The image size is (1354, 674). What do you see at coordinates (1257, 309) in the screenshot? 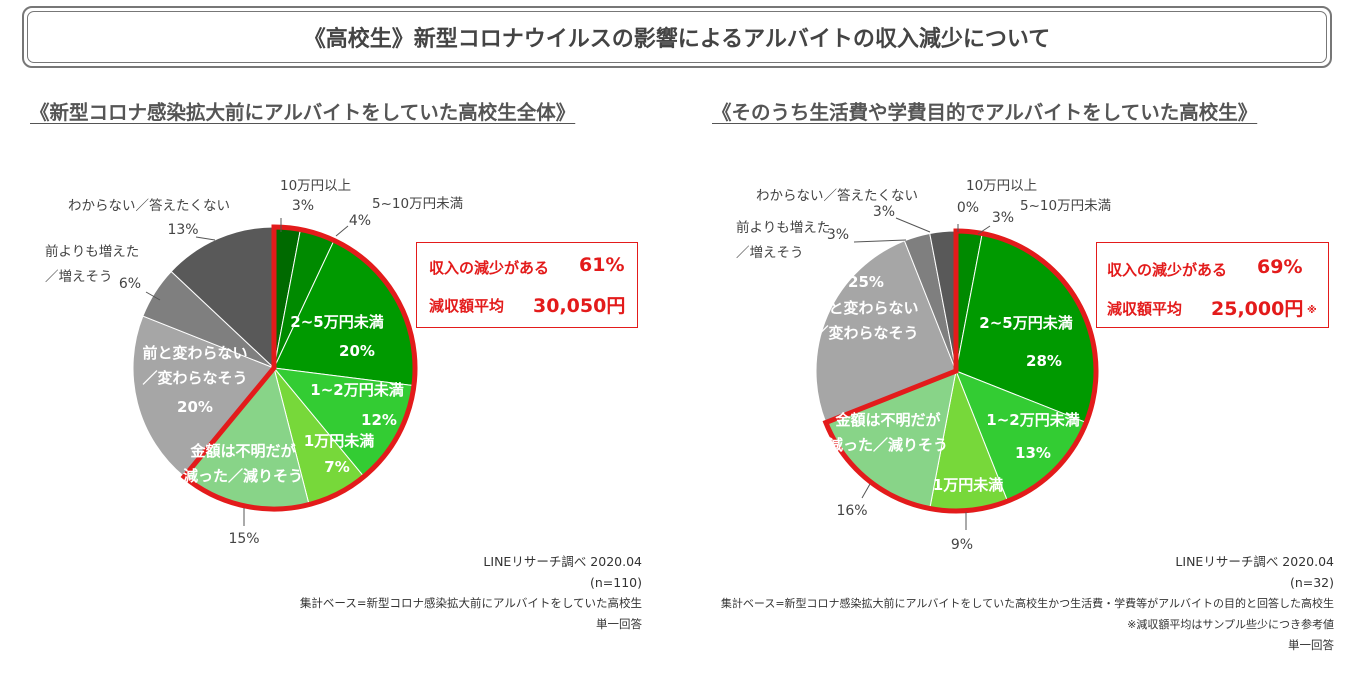
I see `callout-right-avg-value: 25,000円` at bounding box center [1257, 309].